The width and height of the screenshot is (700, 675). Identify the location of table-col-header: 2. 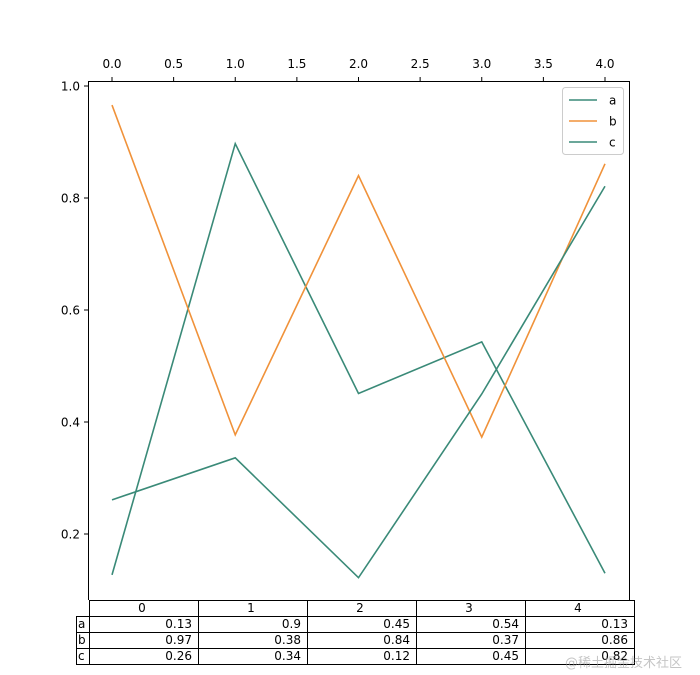
(362, 608).